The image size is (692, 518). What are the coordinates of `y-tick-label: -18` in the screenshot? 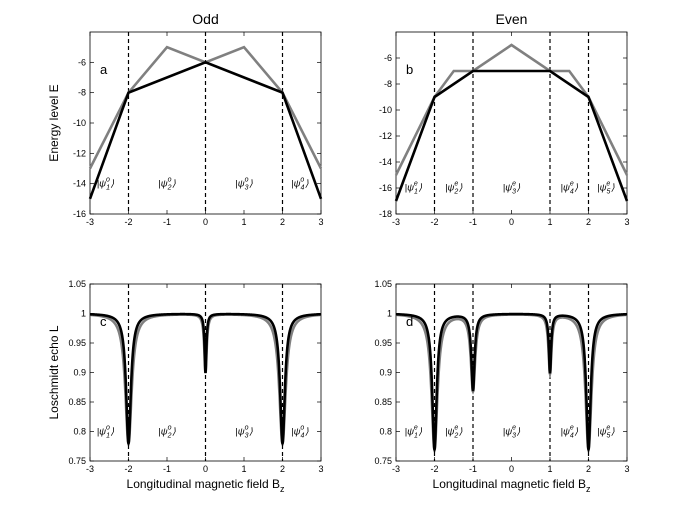 It's located at (385, 214).